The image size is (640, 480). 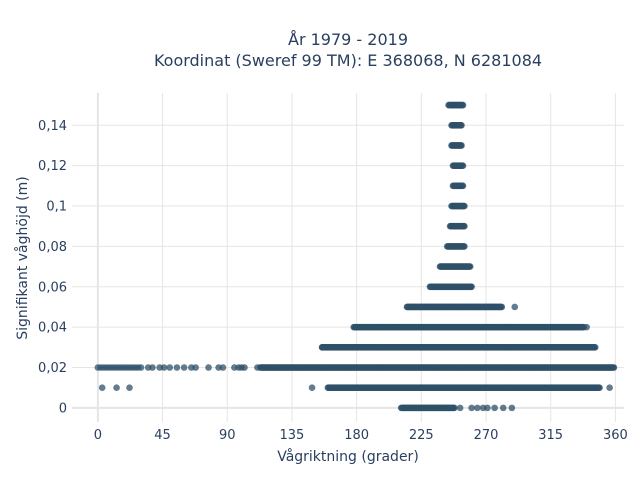 I want to click on y-tick-label: 0,08, so click(x=52, y=247).